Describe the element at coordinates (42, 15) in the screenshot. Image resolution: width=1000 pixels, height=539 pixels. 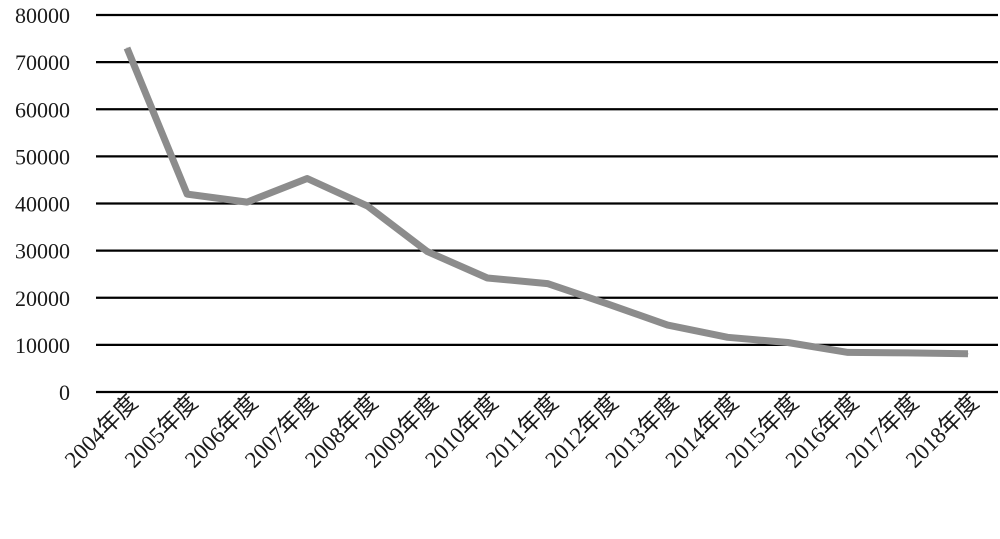
I see `y-tick-label: 80000` at that location.